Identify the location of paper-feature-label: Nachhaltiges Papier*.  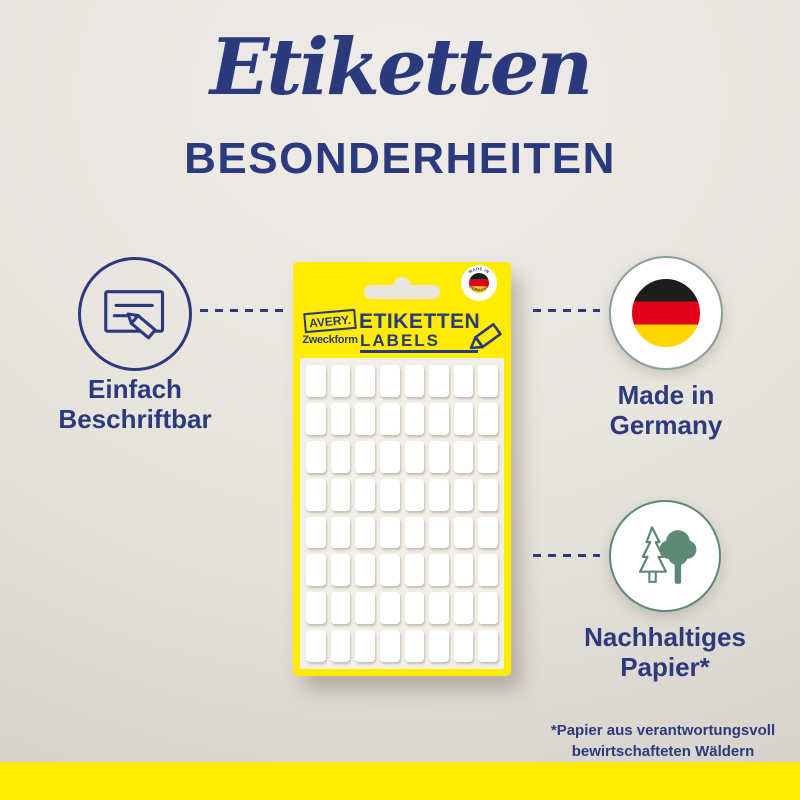
(665, 652).